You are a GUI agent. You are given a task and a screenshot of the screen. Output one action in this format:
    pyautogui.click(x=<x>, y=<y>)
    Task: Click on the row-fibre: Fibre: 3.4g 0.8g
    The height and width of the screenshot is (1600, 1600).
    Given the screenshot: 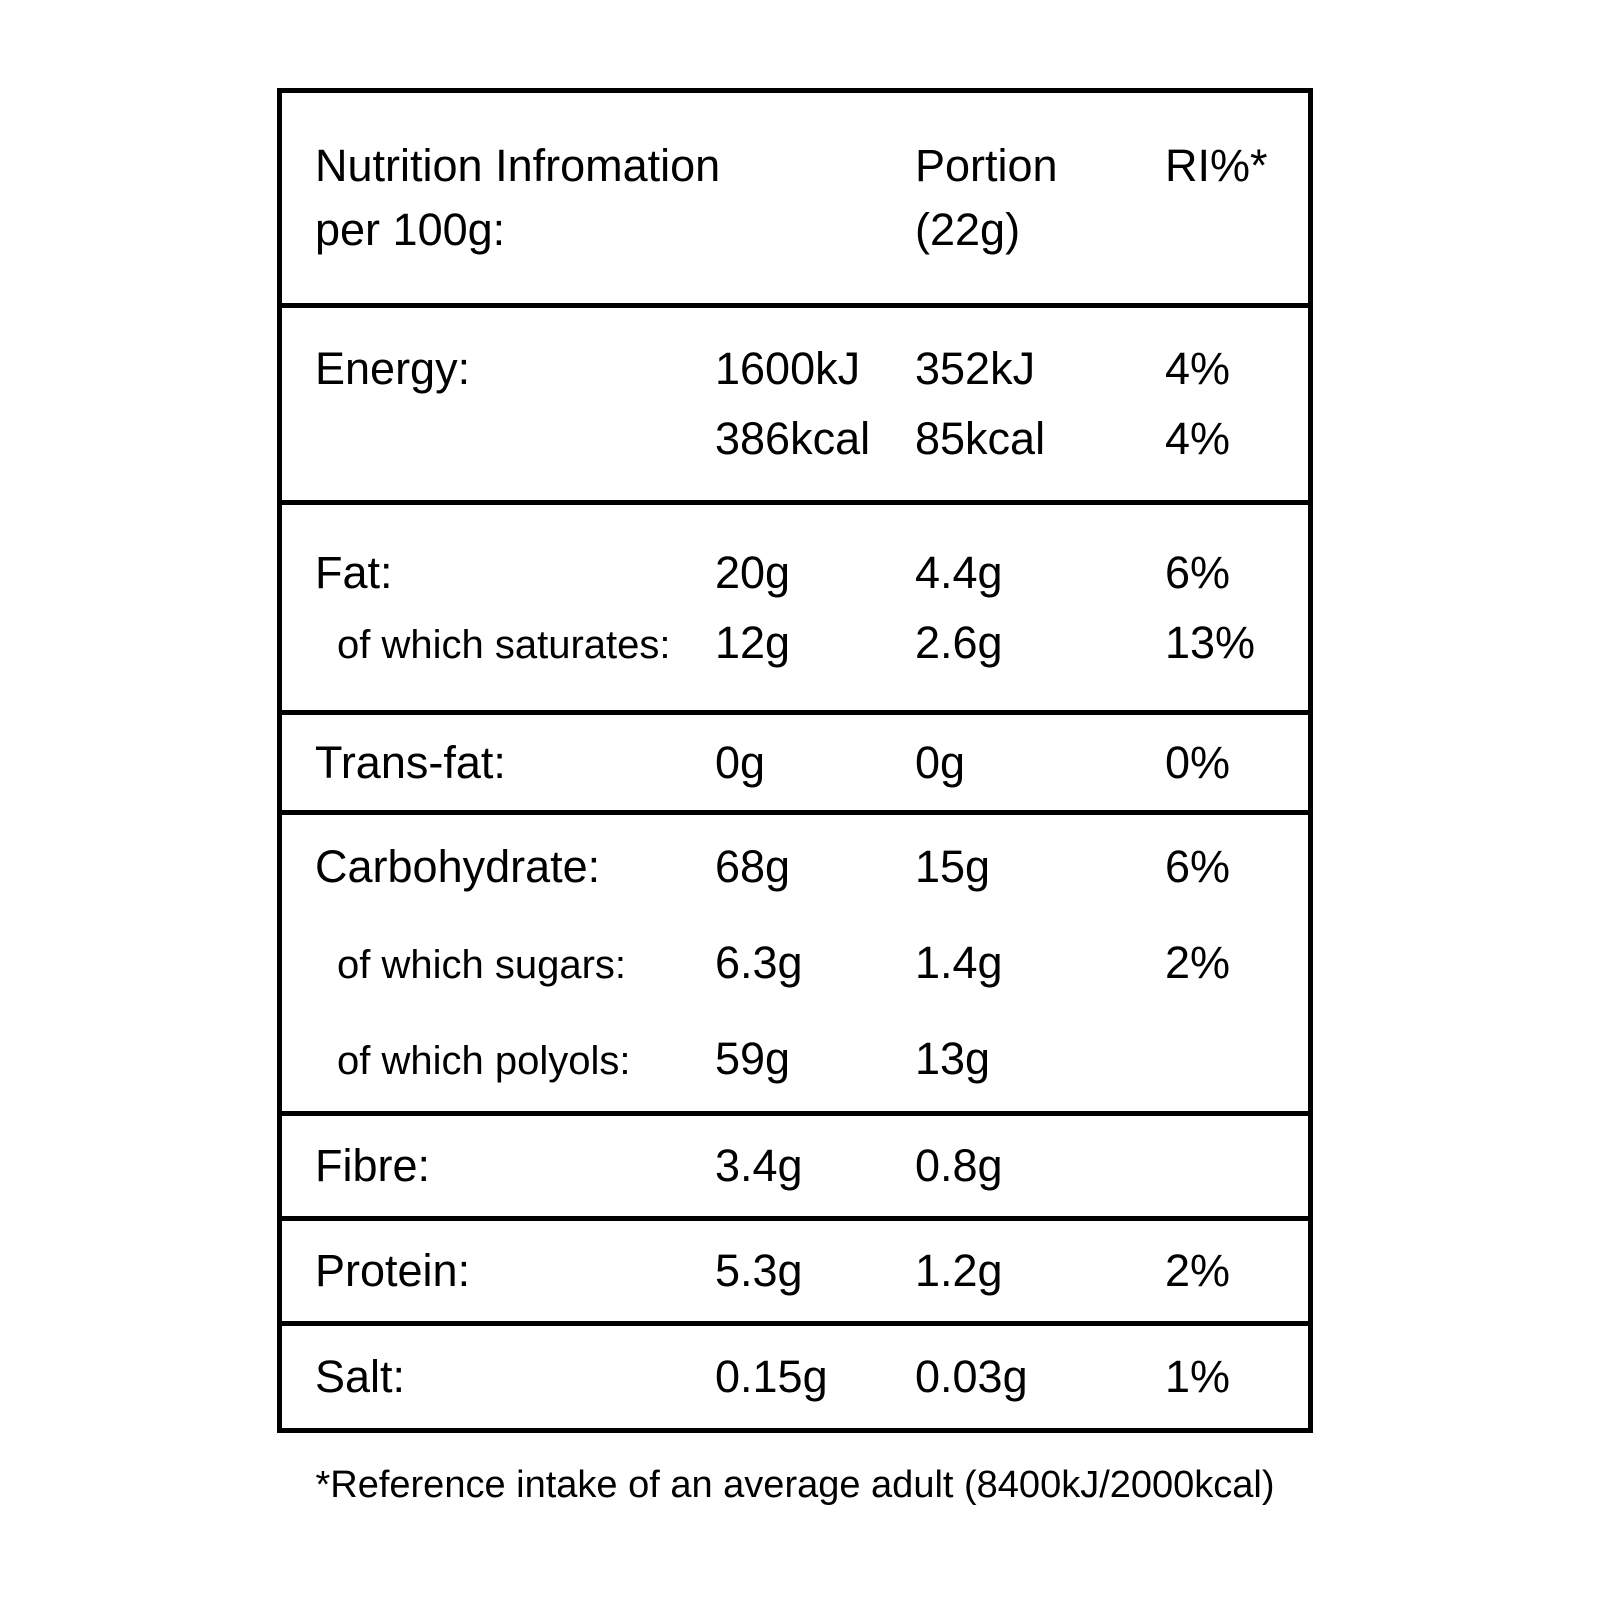 What is the action you would take?
    pyautogui.click(x=795, y=1168)
    